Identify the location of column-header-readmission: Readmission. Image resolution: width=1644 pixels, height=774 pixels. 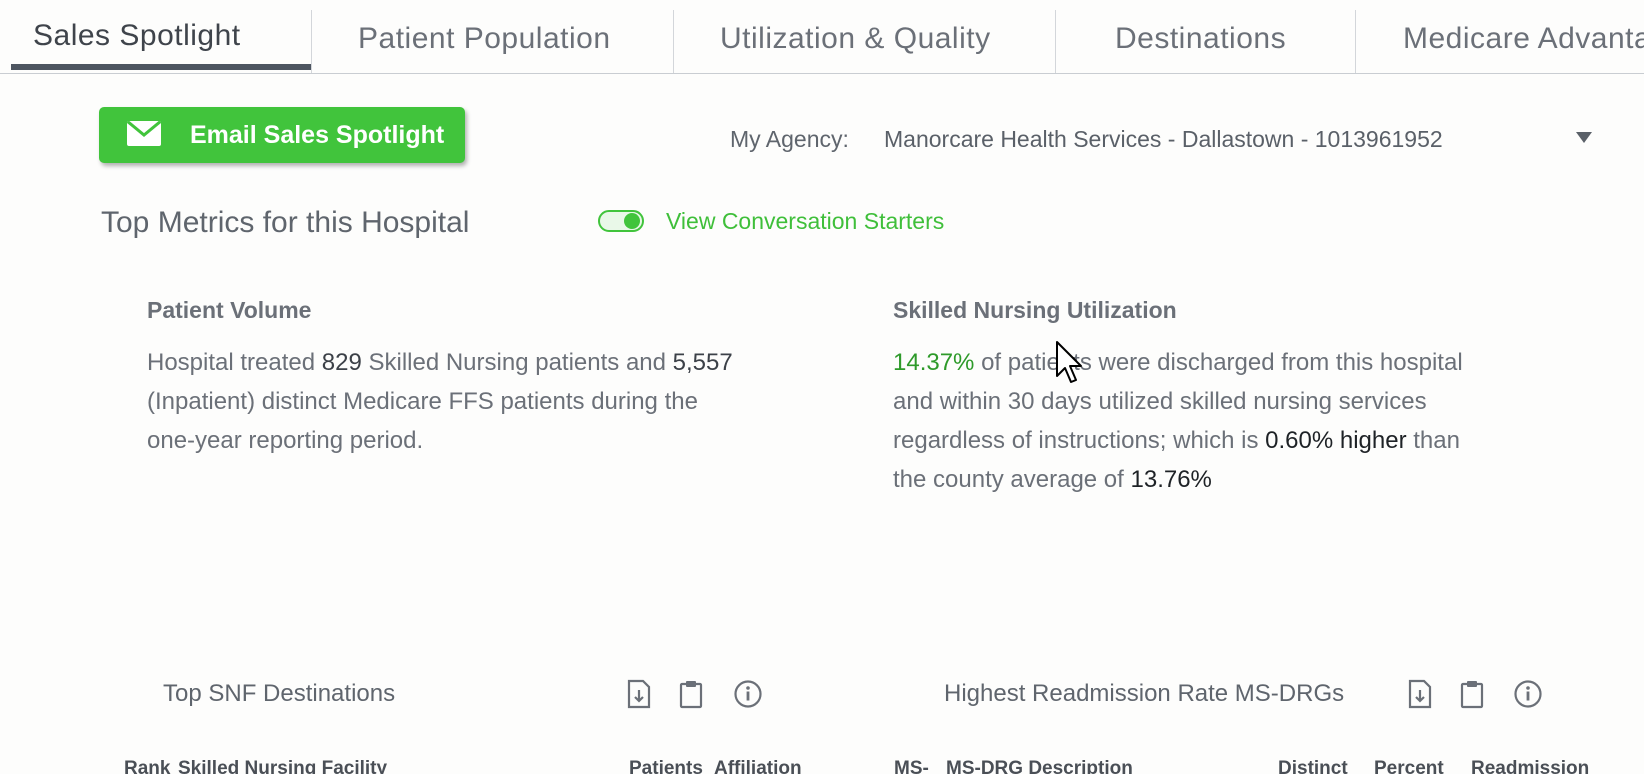
(1530, 766).